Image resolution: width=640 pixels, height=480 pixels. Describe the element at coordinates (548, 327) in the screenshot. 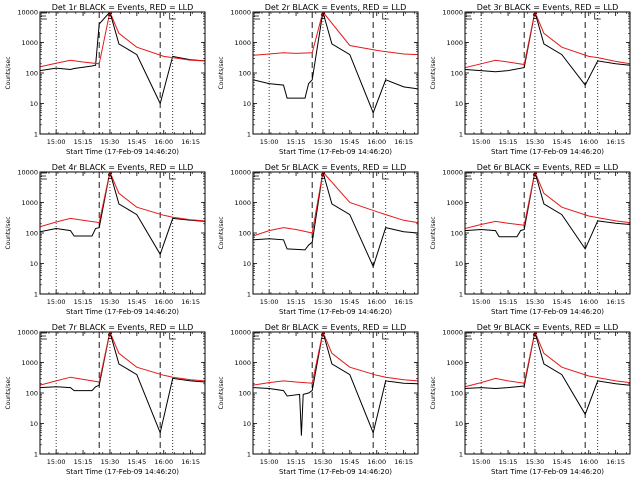

I see `panel-title: Det 9r BLACK = Events, RED = LLD` at that location.